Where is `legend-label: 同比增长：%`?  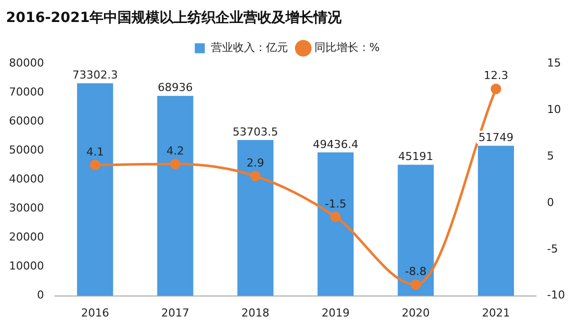
legend-label: 同比增长：% is located at coordinates (347, 47).